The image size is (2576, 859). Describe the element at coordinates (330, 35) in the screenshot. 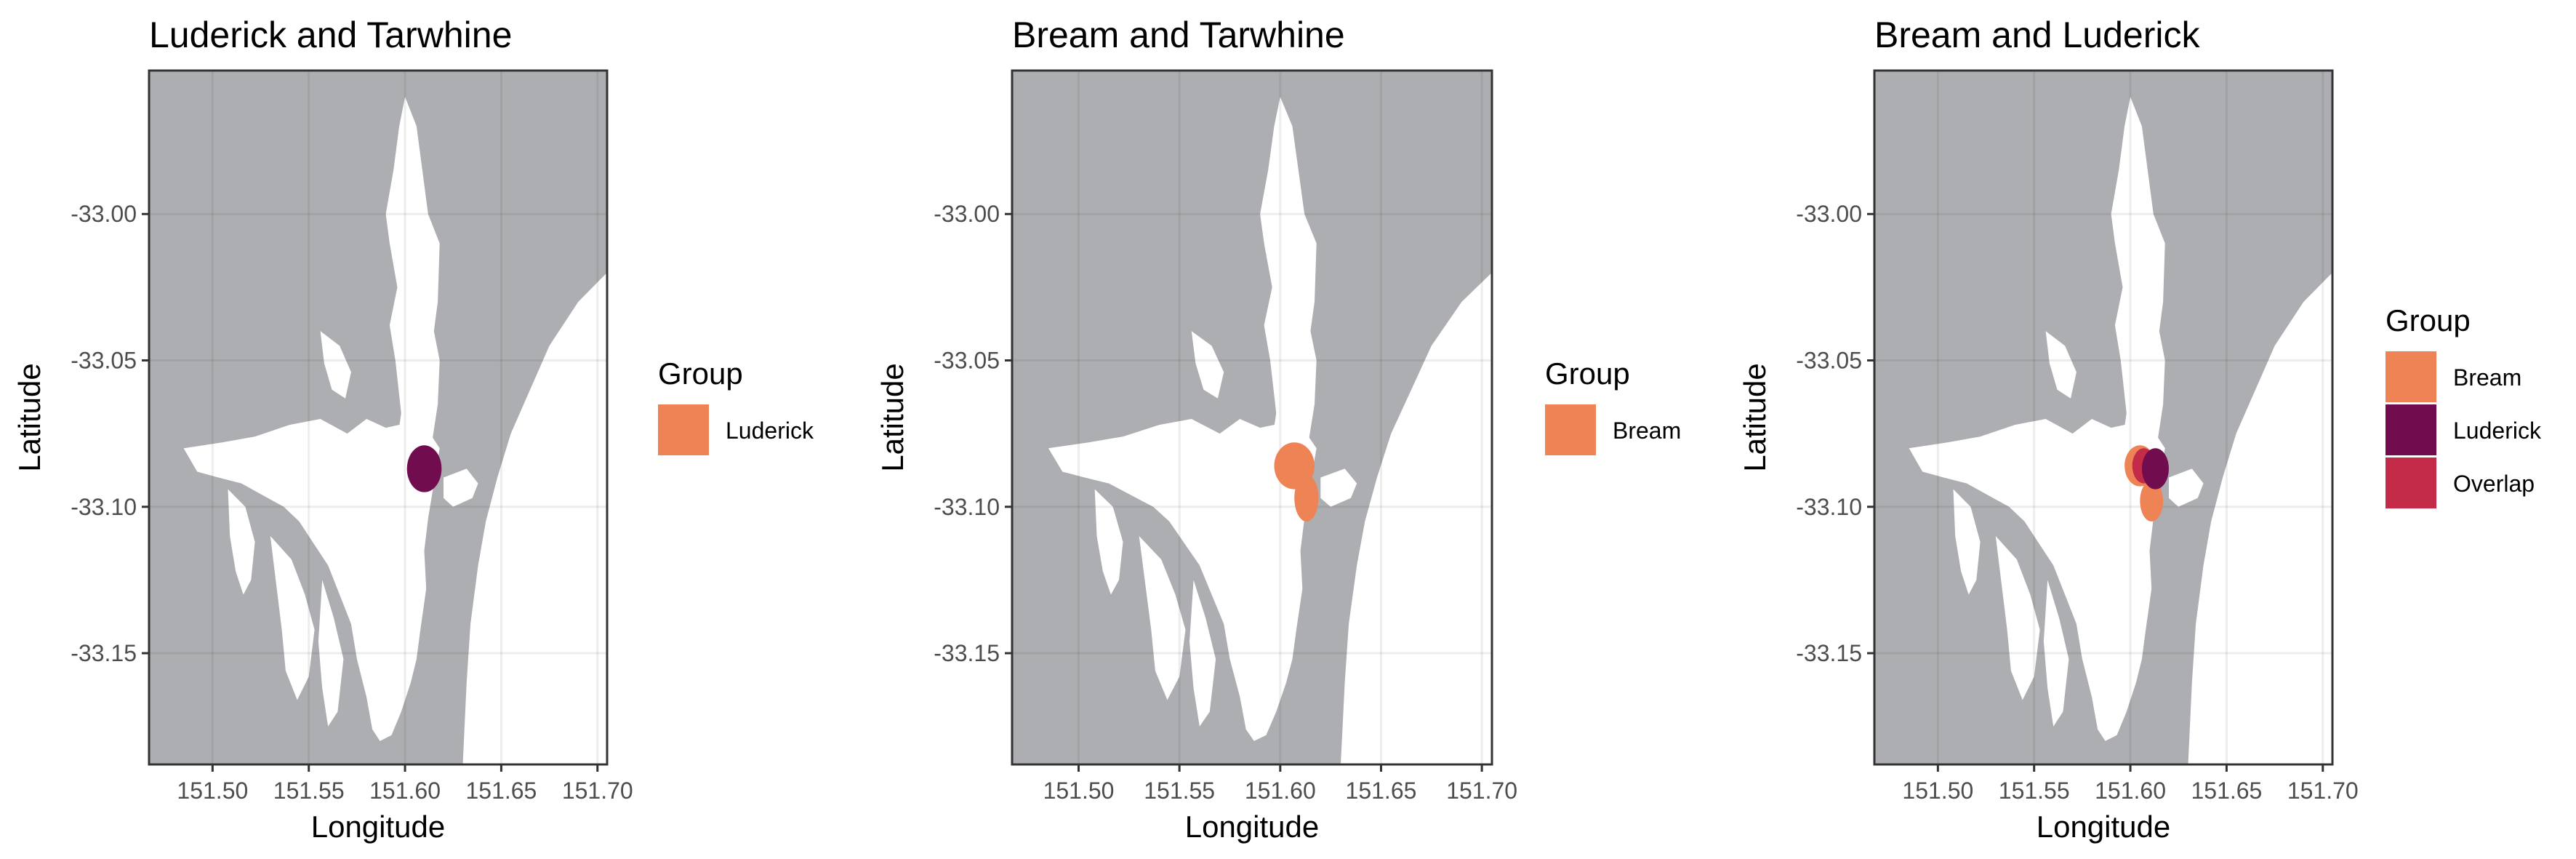

I see `panel-title: Luderick and Tarwhine` at that location.